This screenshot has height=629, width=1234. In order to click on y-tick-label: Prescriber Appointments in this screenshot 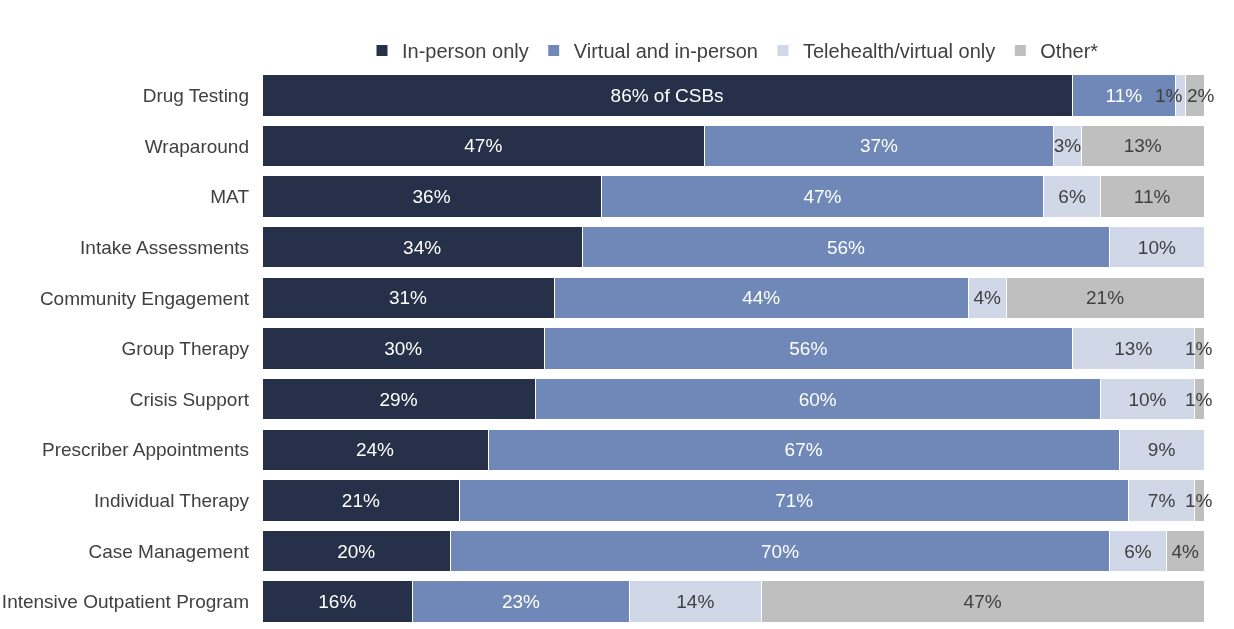, I will do `click(145, 450)`.